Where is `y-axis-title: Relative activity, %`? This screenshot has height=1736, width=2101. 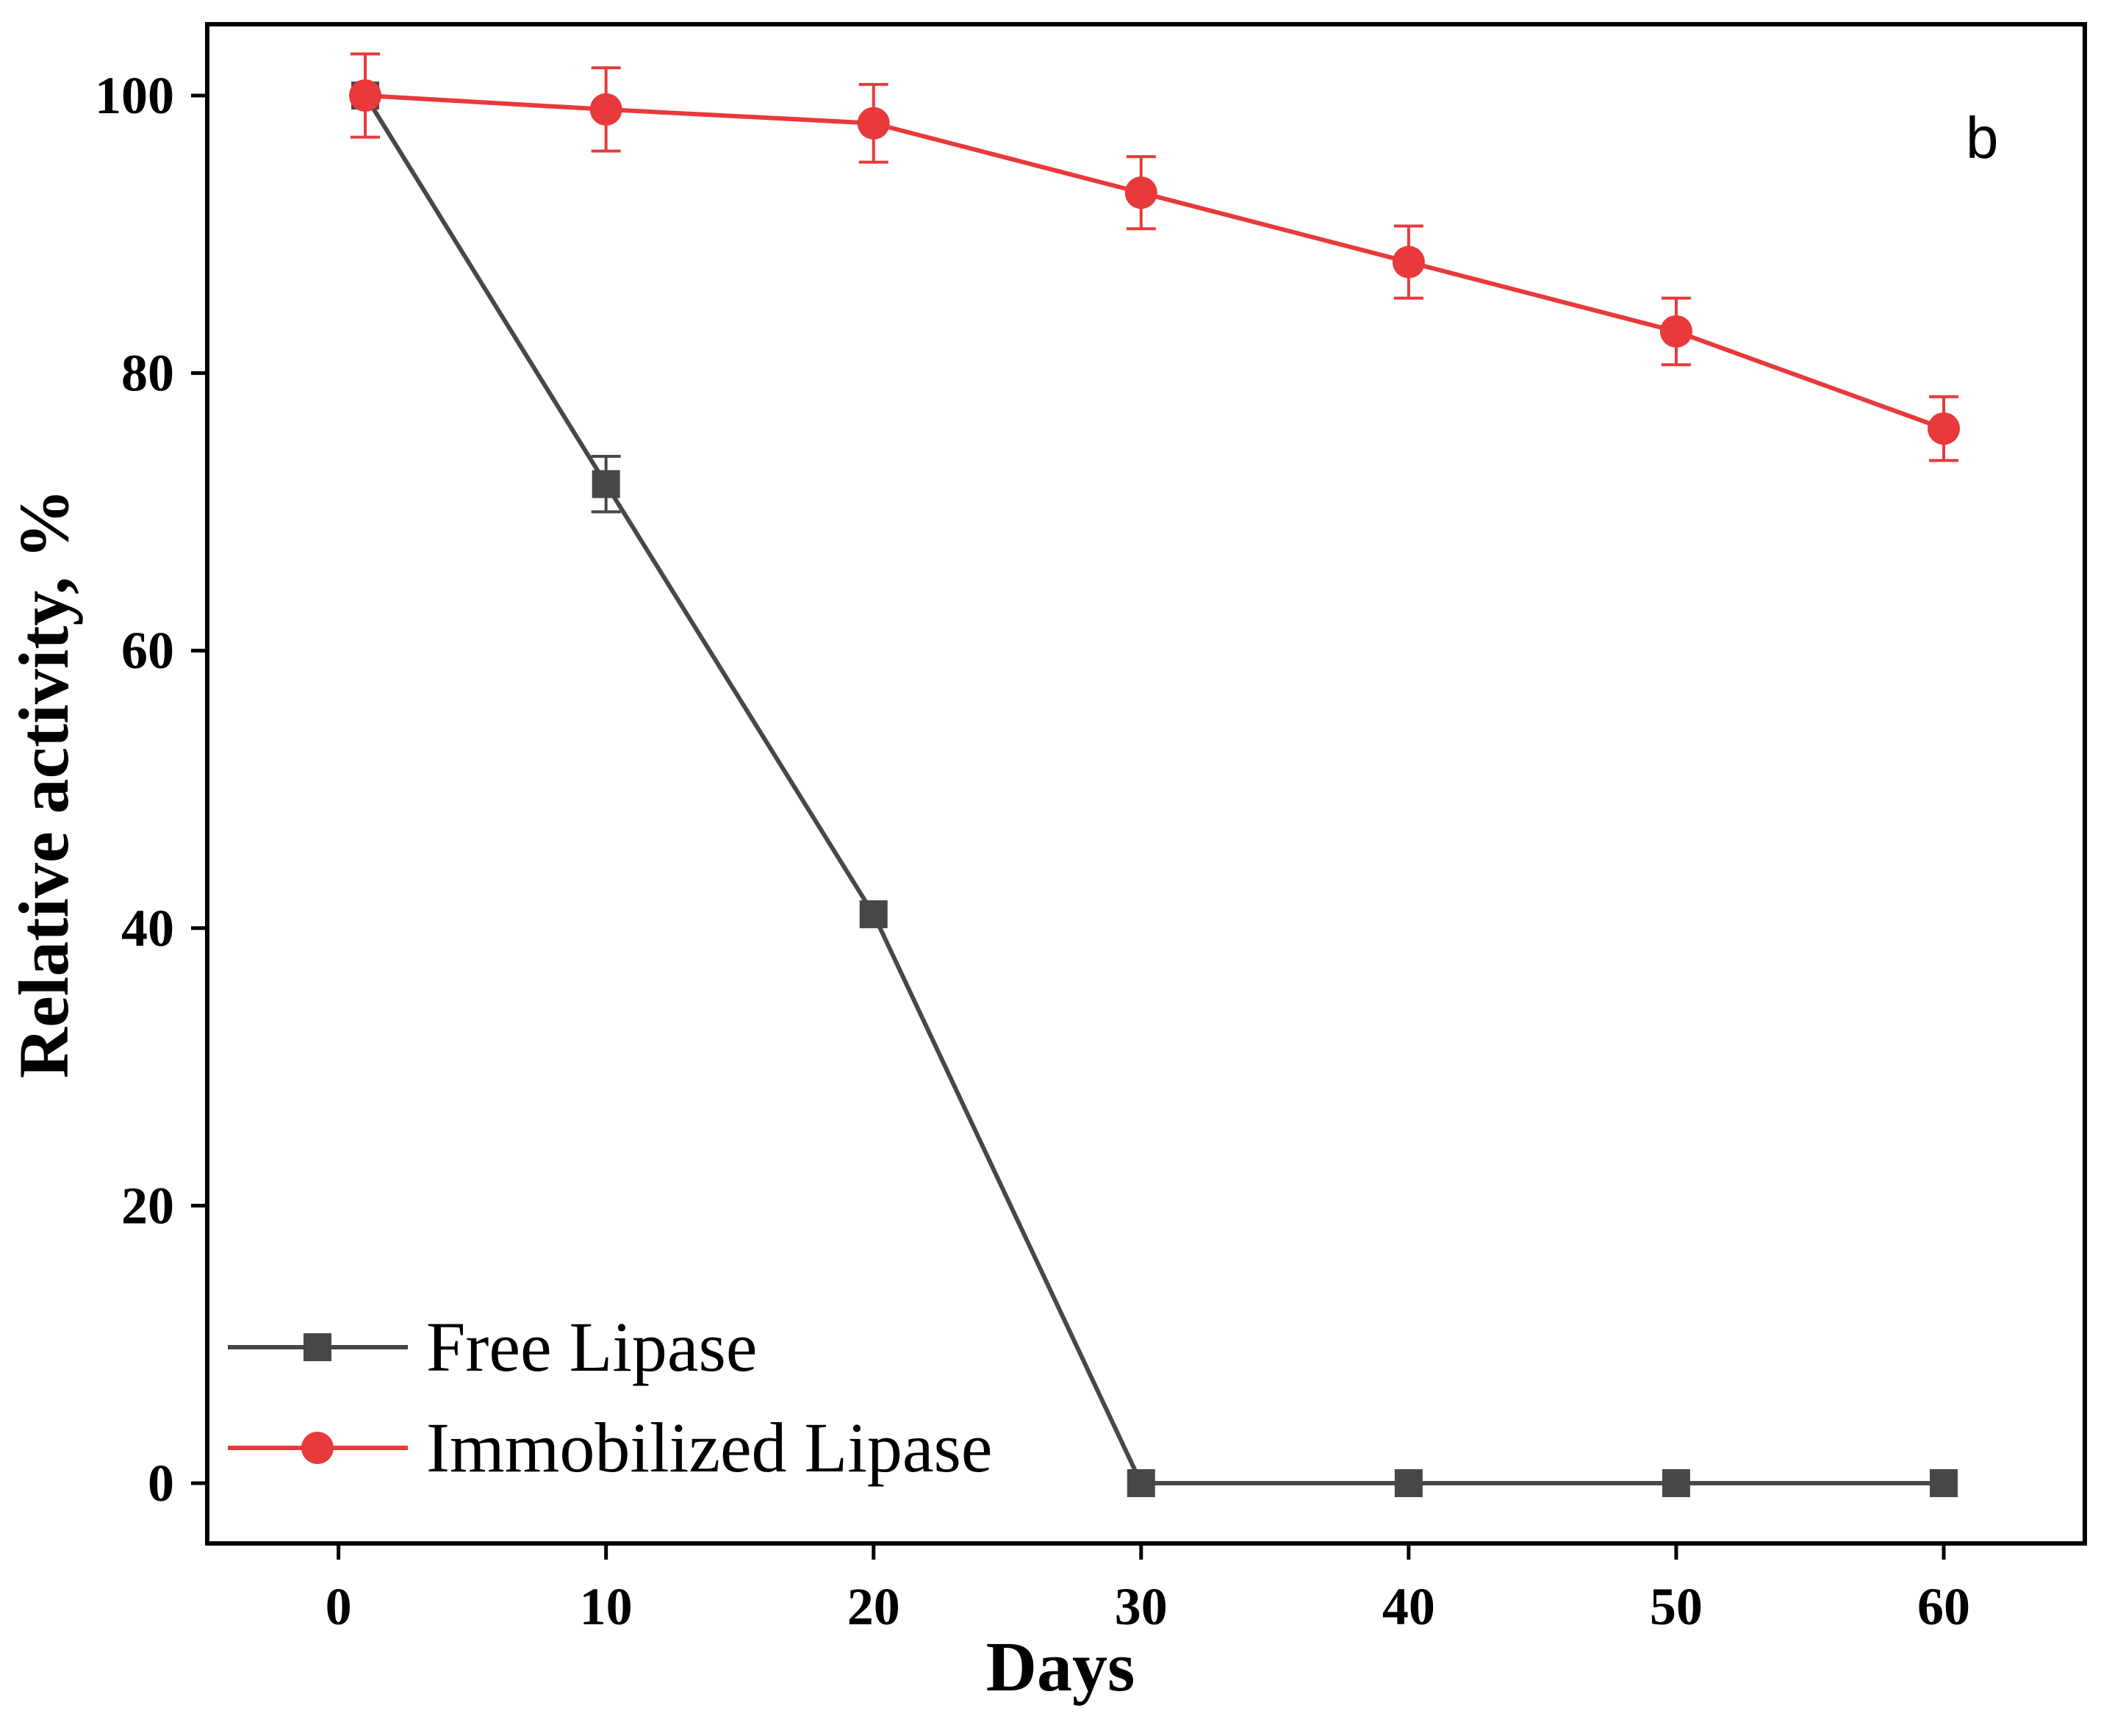 y-axis-title: Relative activity, % is located at coordinates (43, 783).